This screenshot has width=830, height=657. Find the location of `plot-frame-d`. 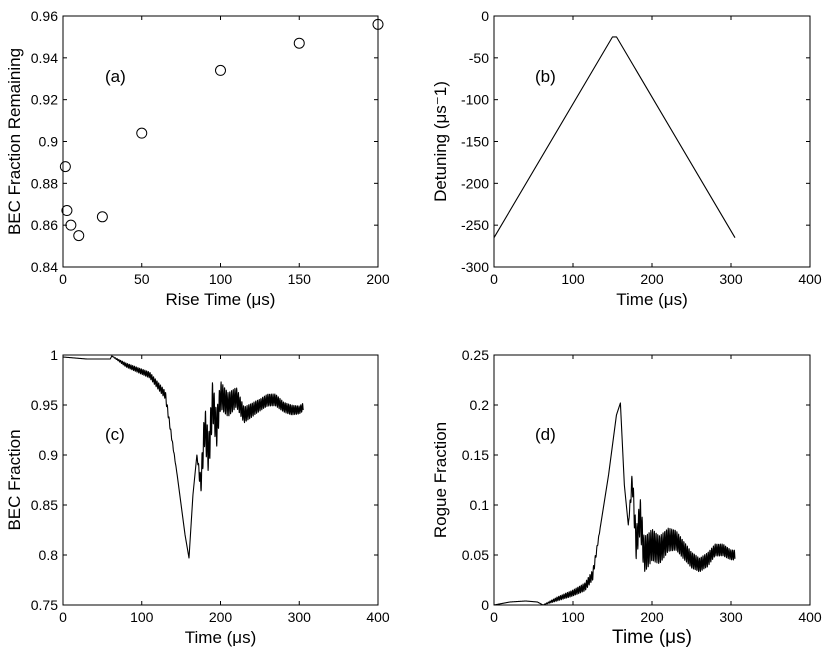

plot-frame-d is located at coordinates (652, 480).